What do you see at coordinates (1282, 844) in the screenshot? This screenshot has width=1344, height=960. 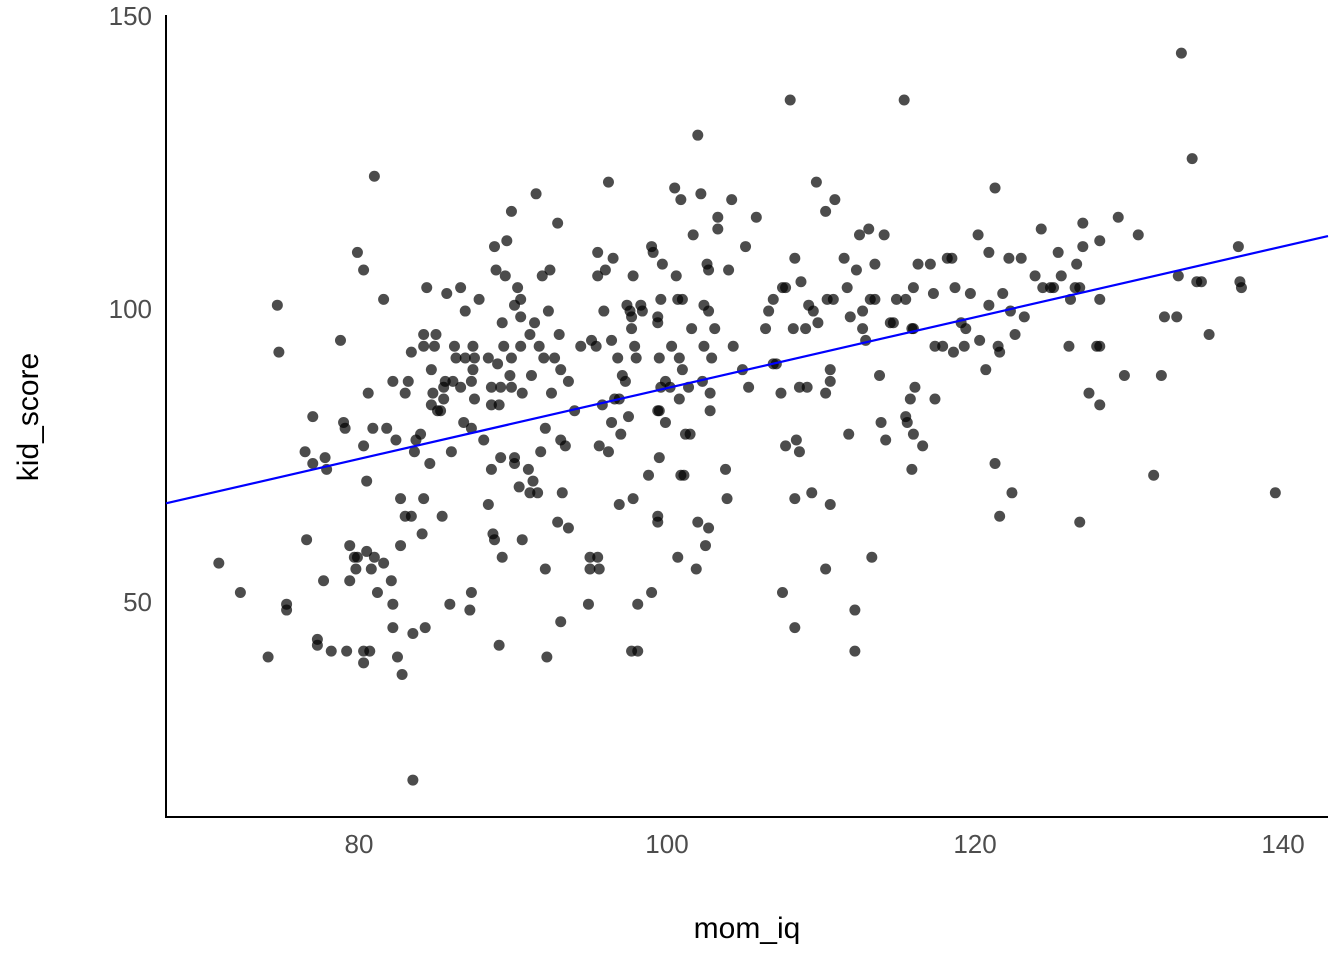 I see `x-tick-label: 140` at bounding box center [1282, 844].